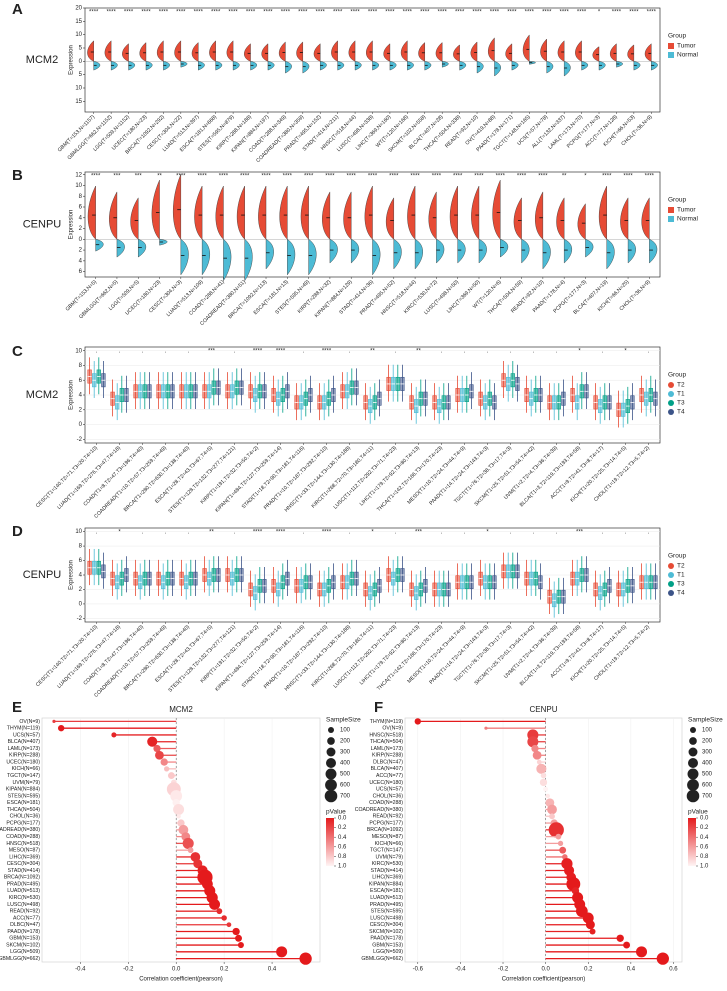 This screenshot has width=727, height=991. What do you see at coordinates (345, 764) in the screenshot?
I see `size-legend-label: 400` at bounding box center [345, 764].